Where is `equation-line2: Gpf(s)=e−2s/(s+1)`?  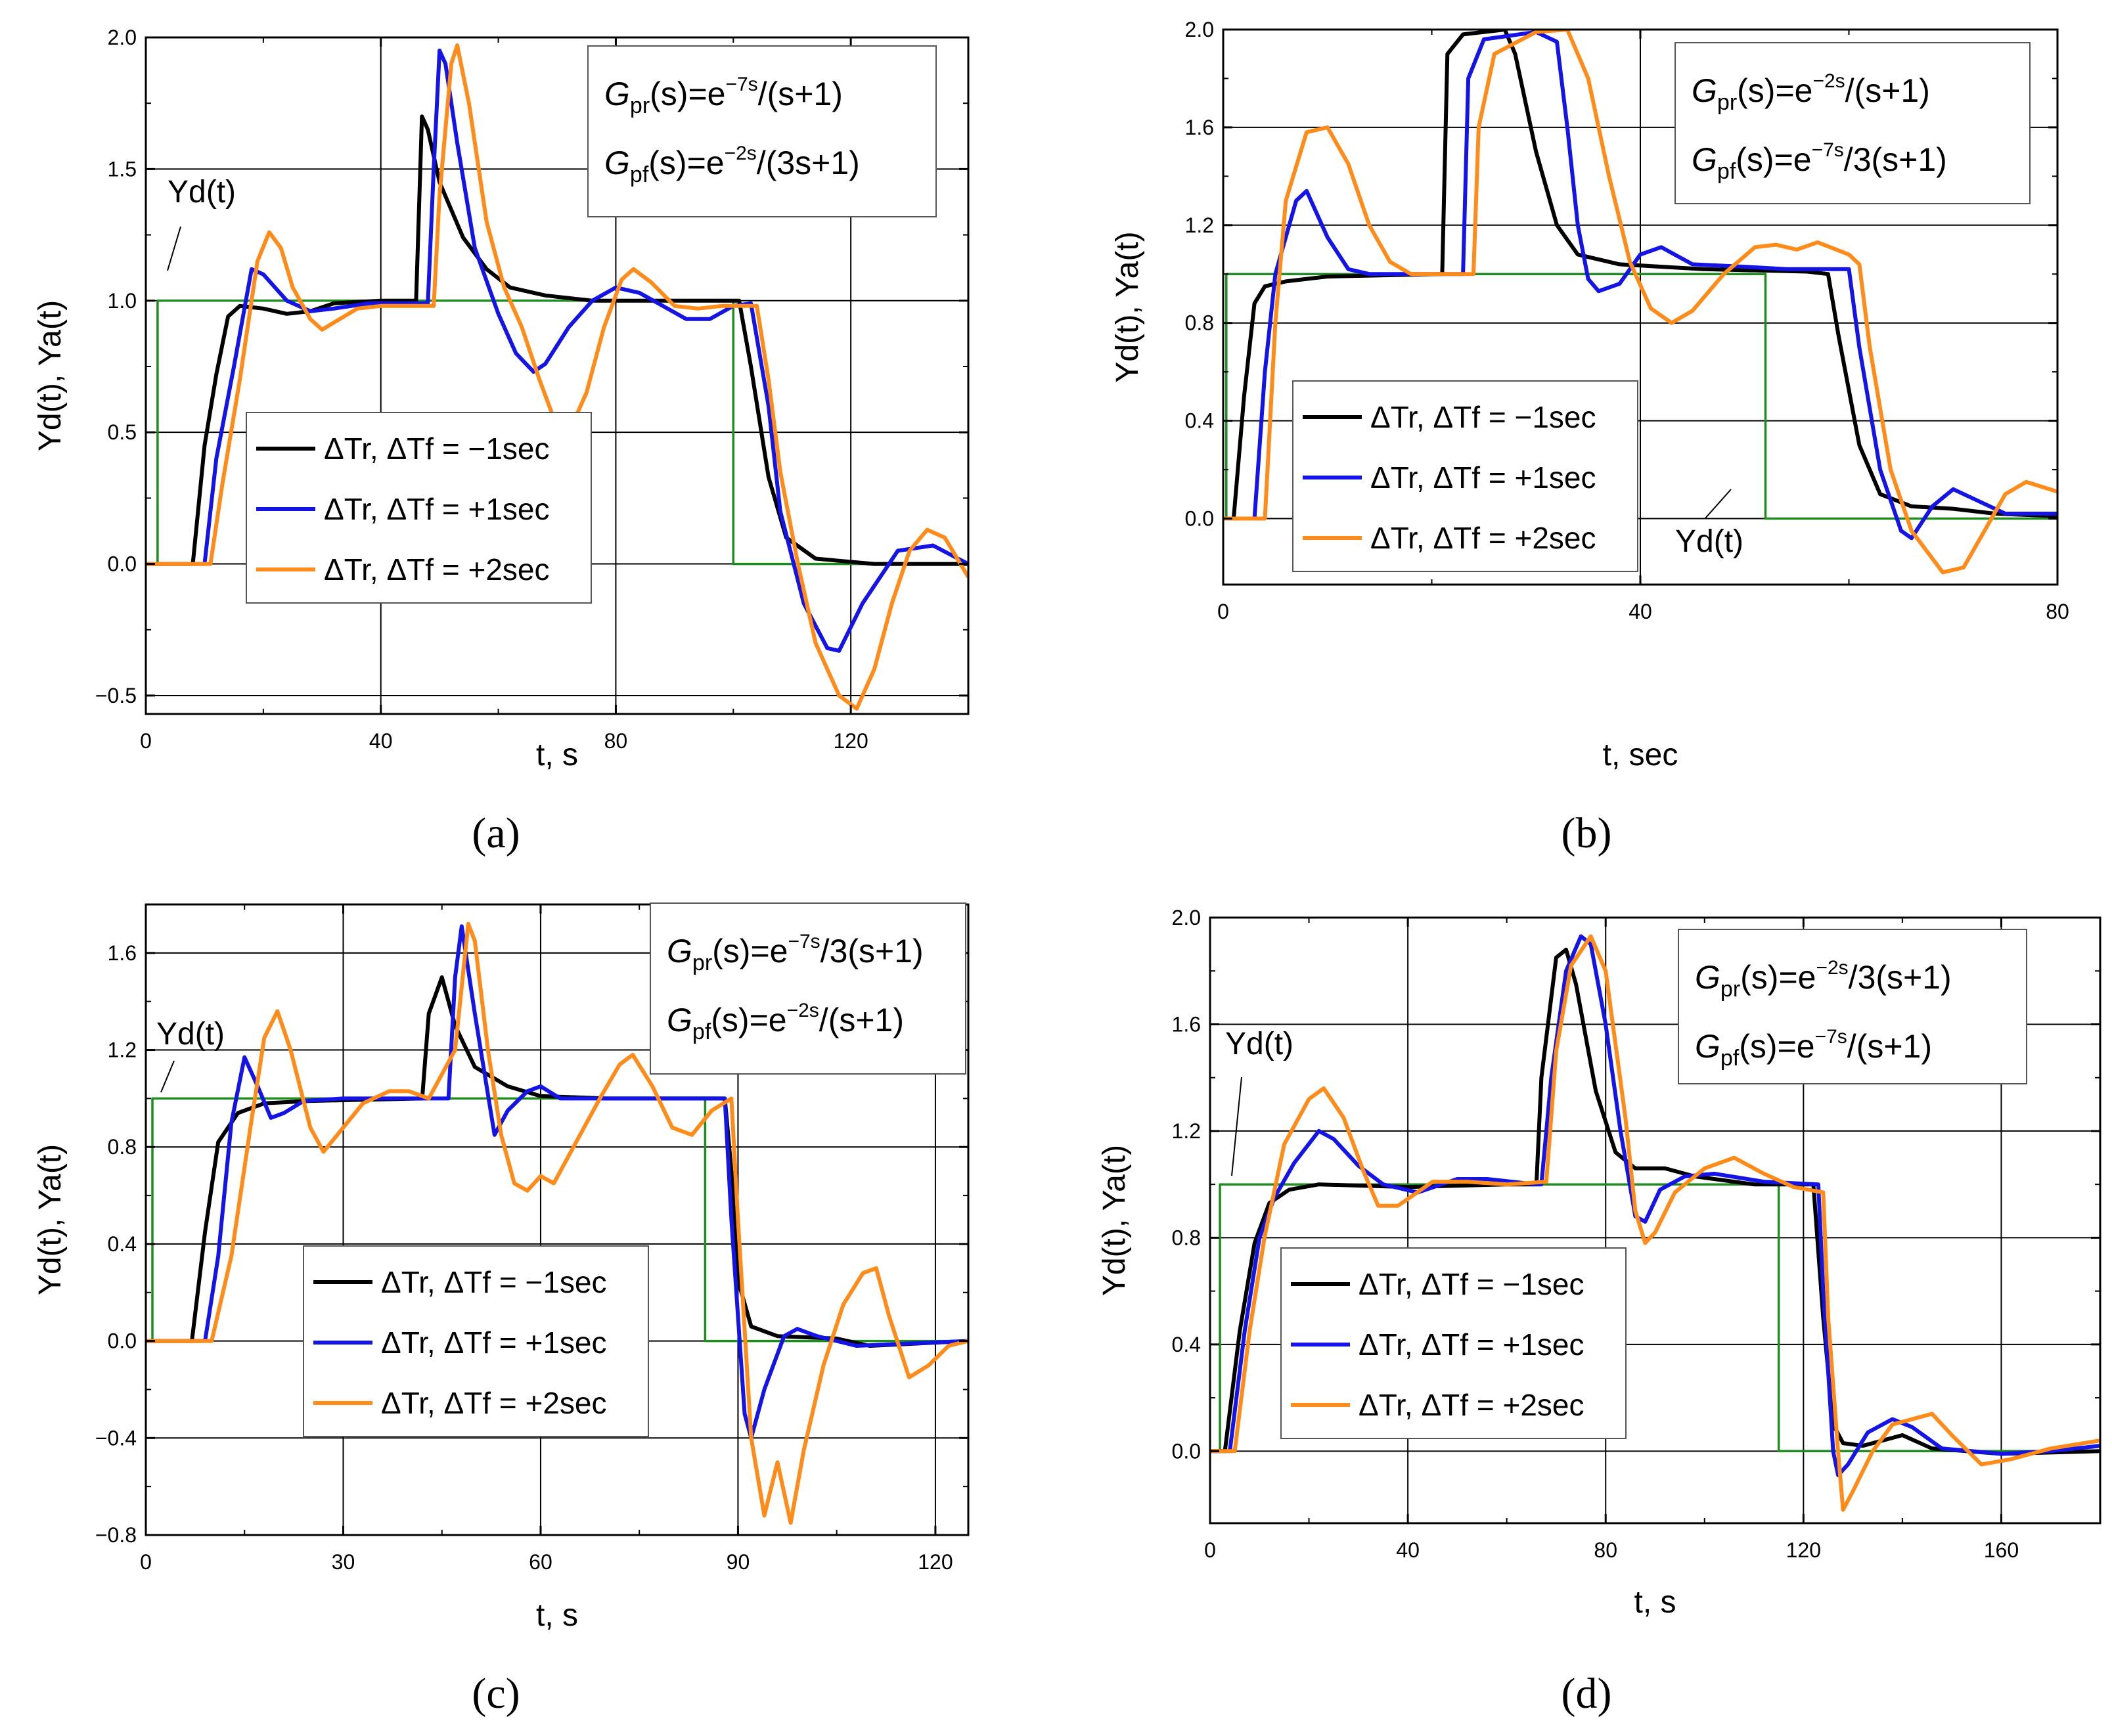 equation-line2: Gpf(s)=e−2s/(s+1) is located at coordinates (785, 1022).